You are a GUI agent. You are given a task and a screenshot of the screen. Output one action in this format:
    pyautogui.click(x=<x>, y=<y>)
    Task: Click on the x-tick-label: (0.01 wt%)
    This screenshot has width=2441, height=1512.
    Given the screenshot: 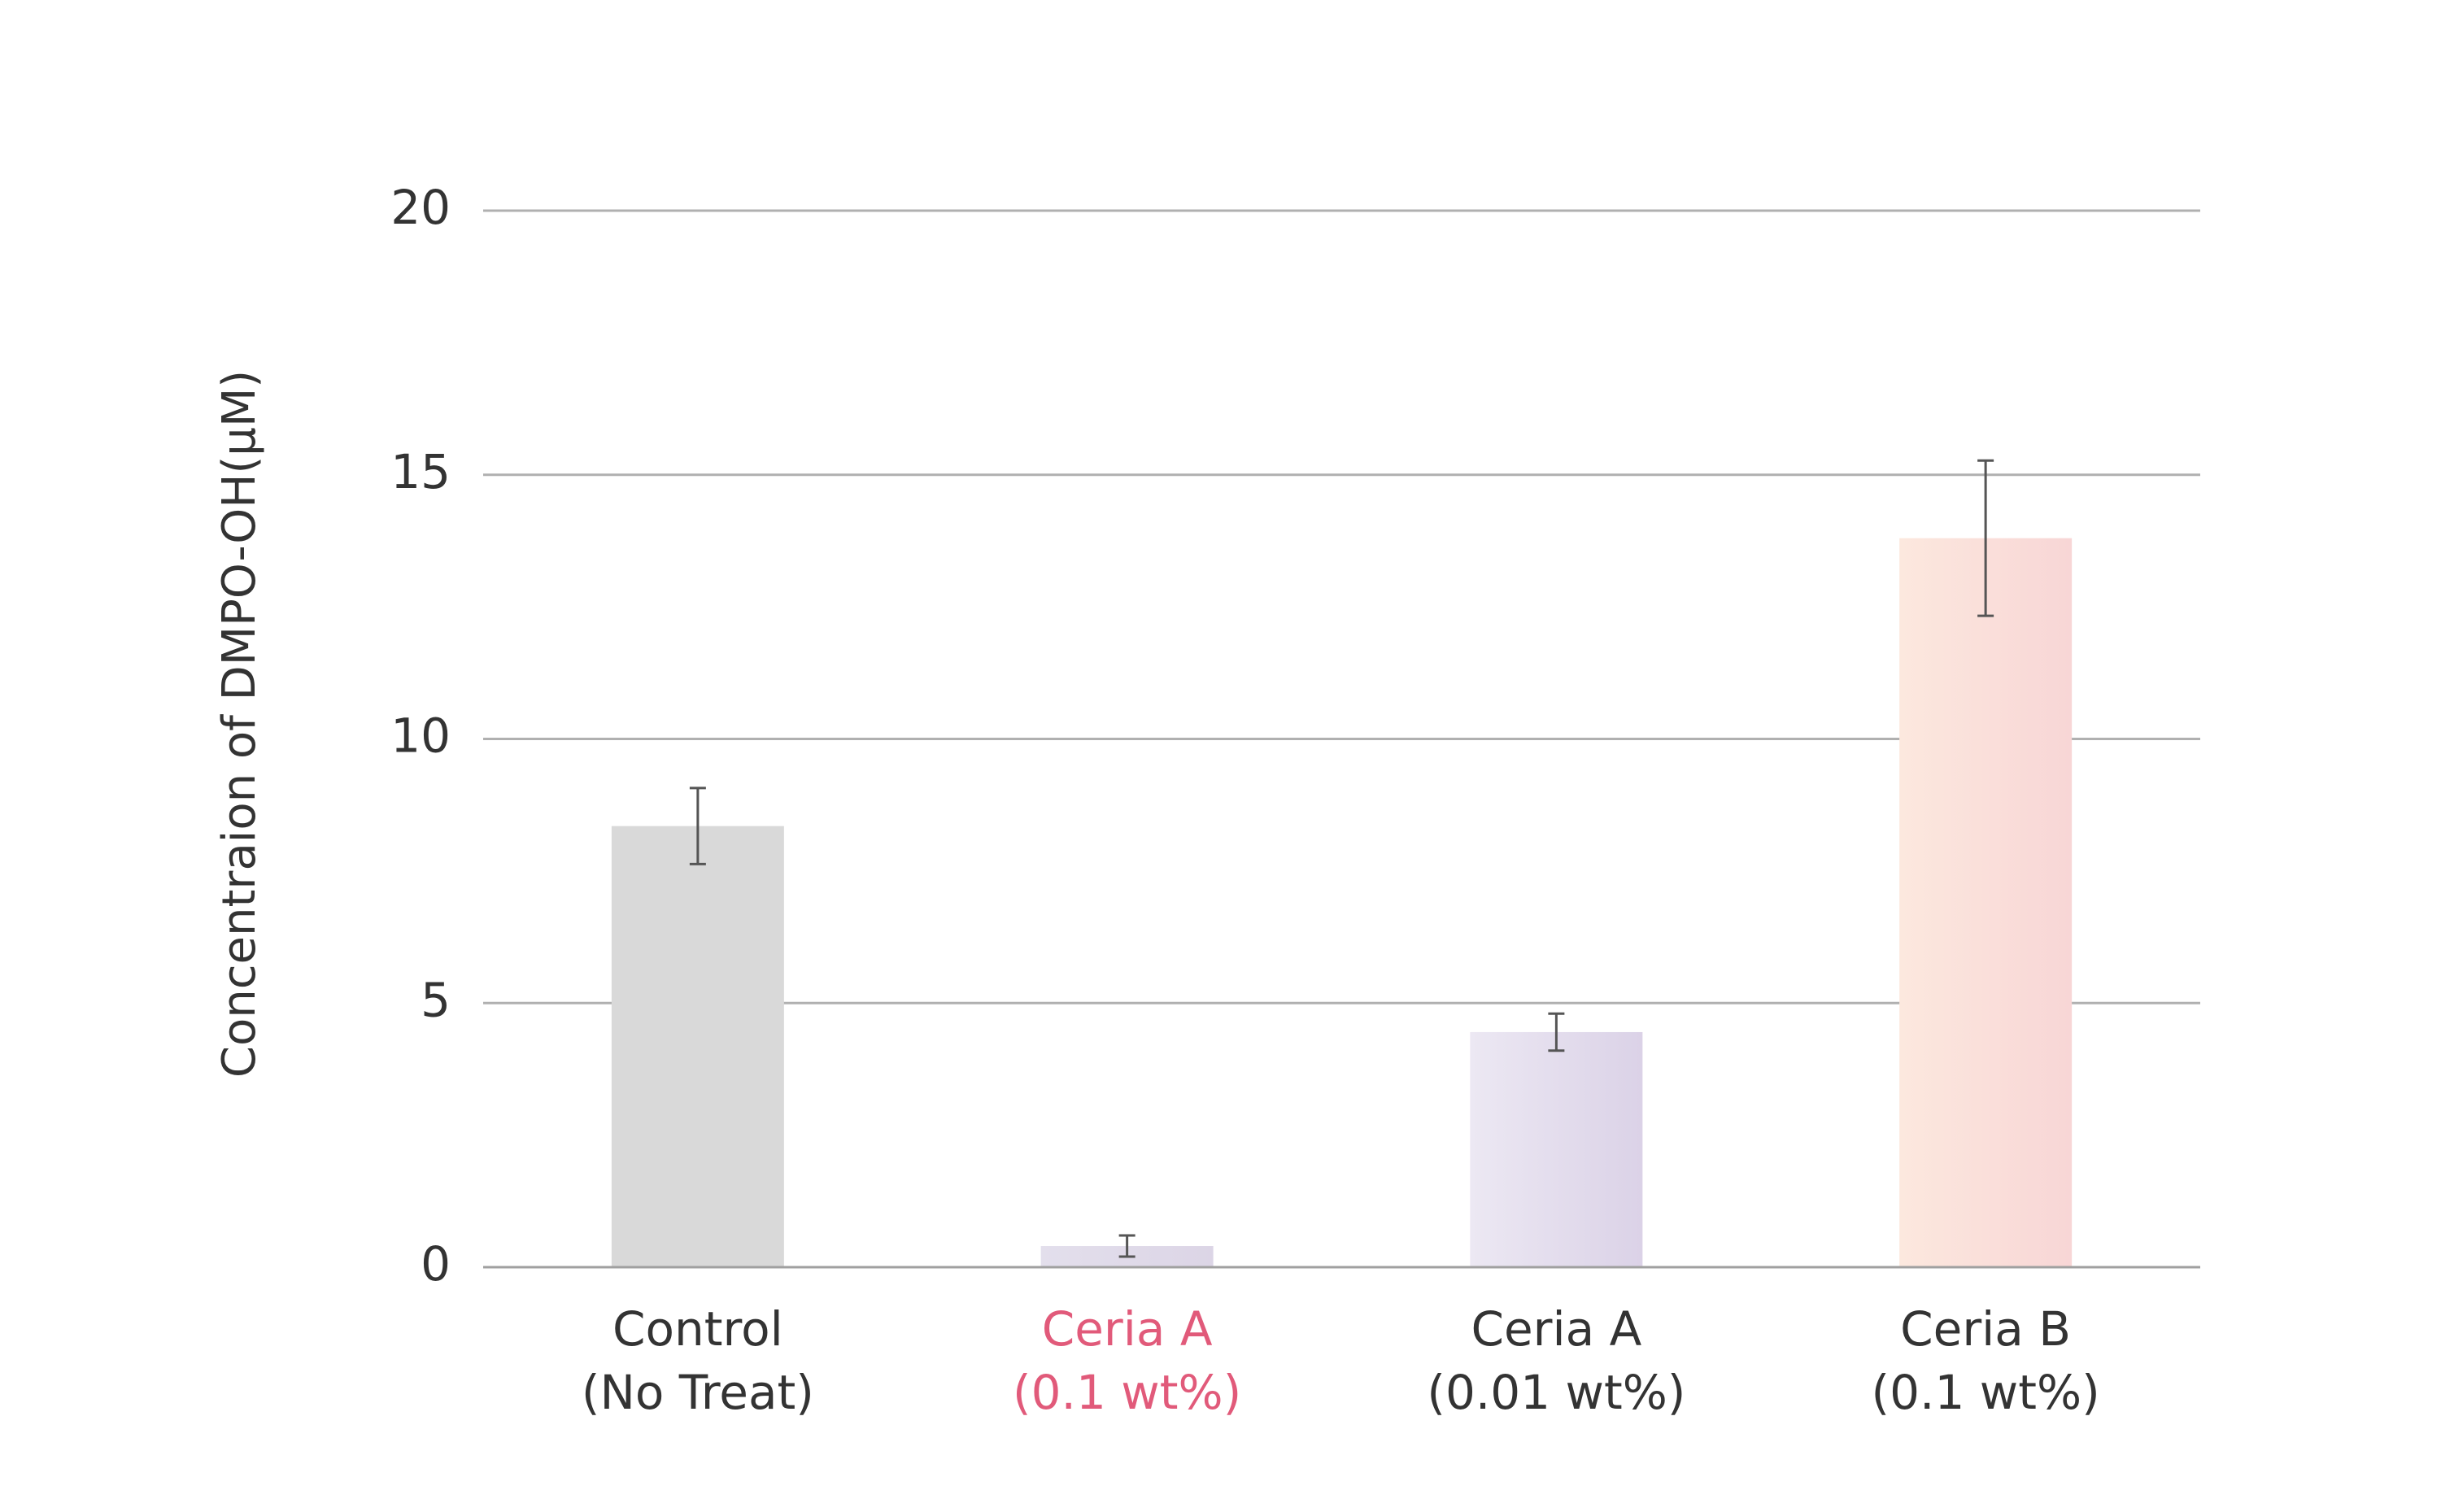 What is the action you would take?
    pyautogui.click(x=1556, y=1392)
    